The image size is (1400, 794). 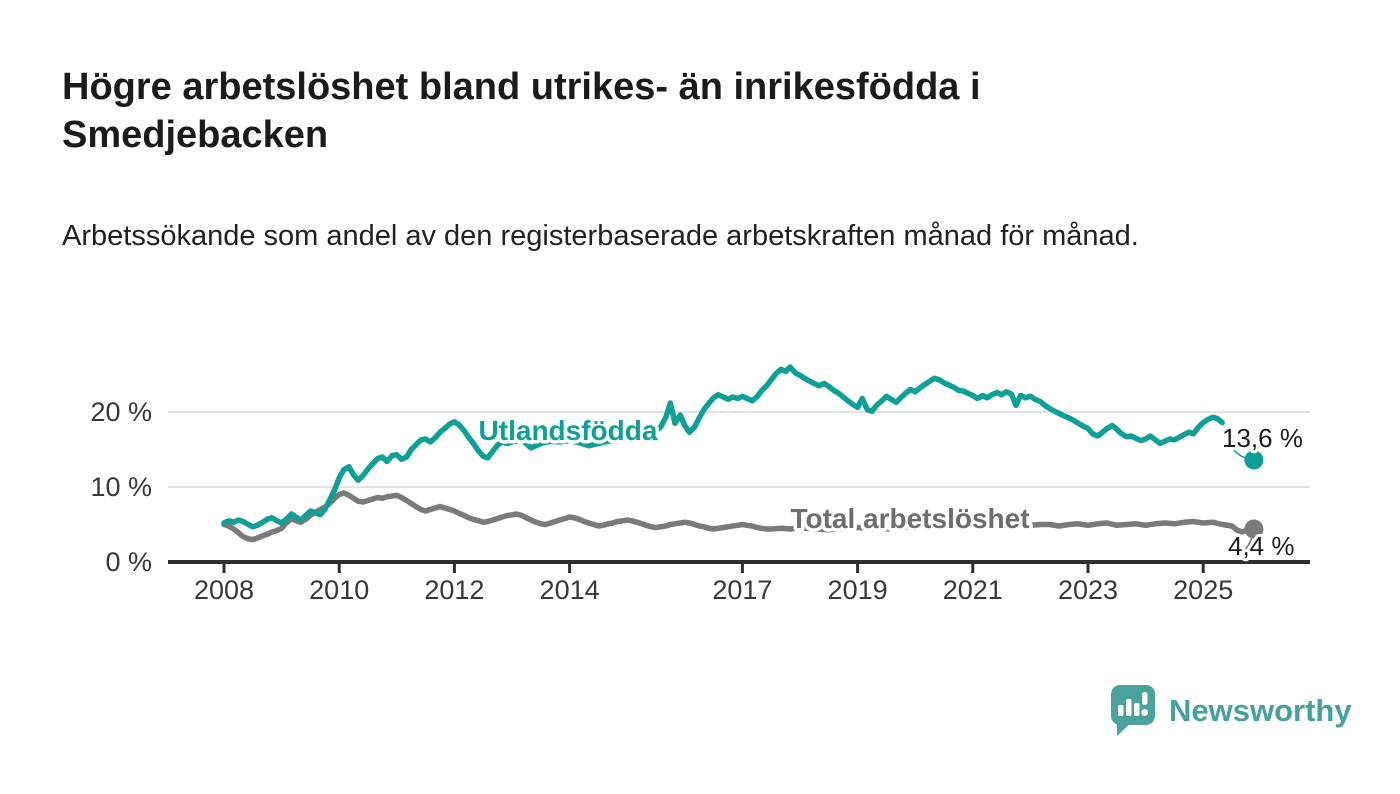 I want to click on latest-point-utlandsfodda, so click(x=1254, y=460).